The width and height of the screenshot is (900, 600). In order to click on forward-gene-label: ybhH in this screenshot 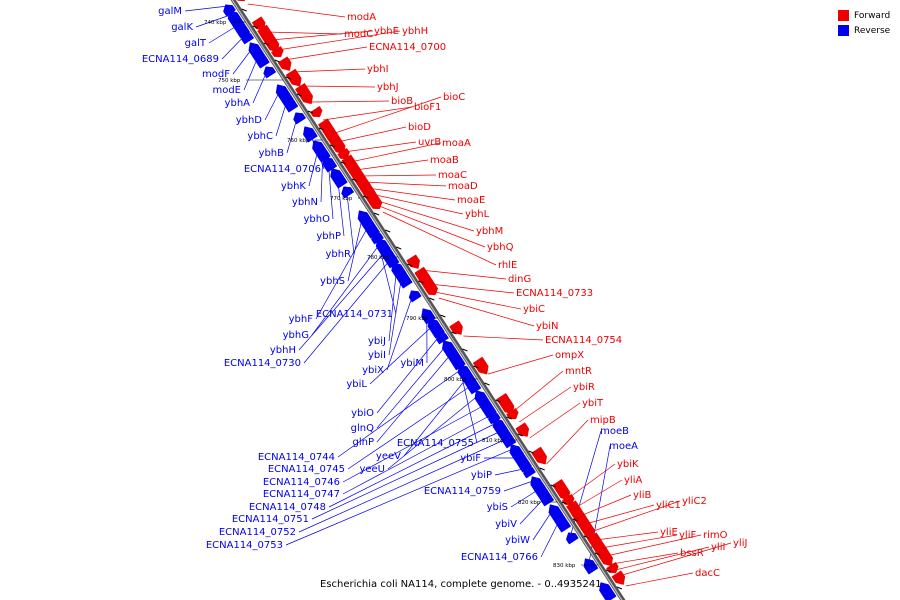, I will do `click(415, 31)`.